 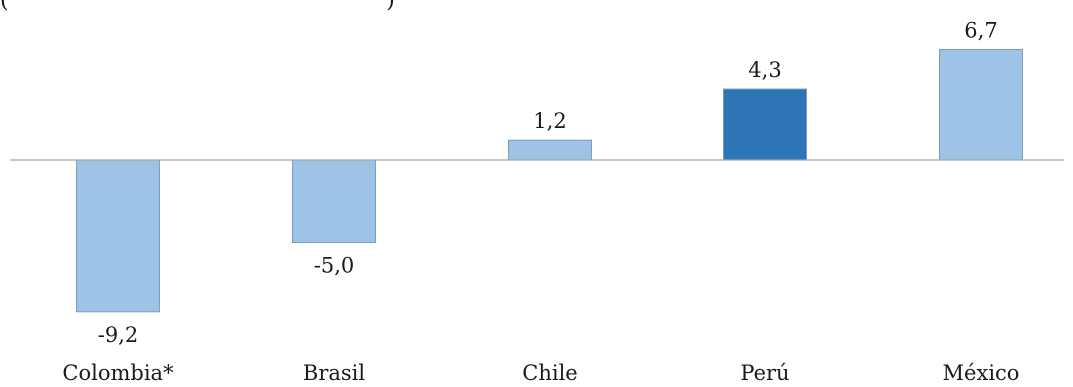 What do you see at coordinates (764, 373) in the screenshot?
I see `category-label-peru: Perú` at bounding box center [764, 373].